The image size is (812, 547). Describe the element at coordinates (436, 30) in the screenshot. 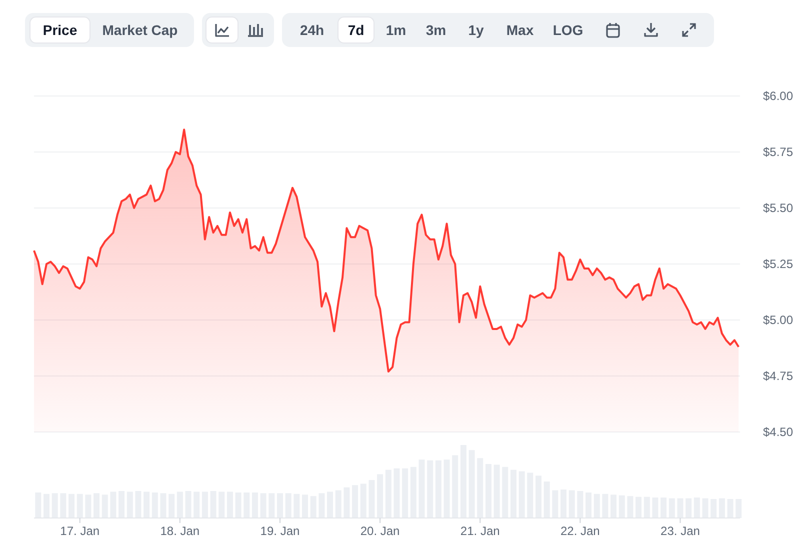

I see `text: 3m` at that location.